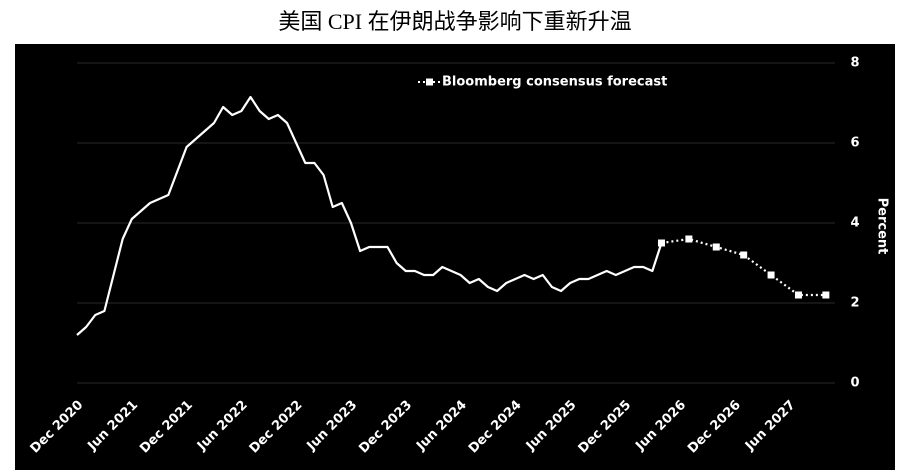  What do you see at coordinates (854, 223) in the screenshot?
I see `y-tick-label: 4` at bounding box center [854, 223].